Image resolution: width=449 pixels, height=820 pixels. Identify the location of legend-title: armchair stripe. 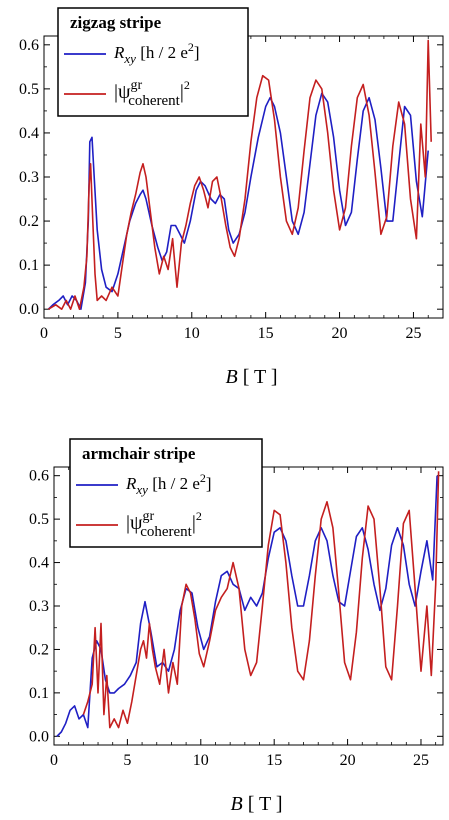
(139, 453).